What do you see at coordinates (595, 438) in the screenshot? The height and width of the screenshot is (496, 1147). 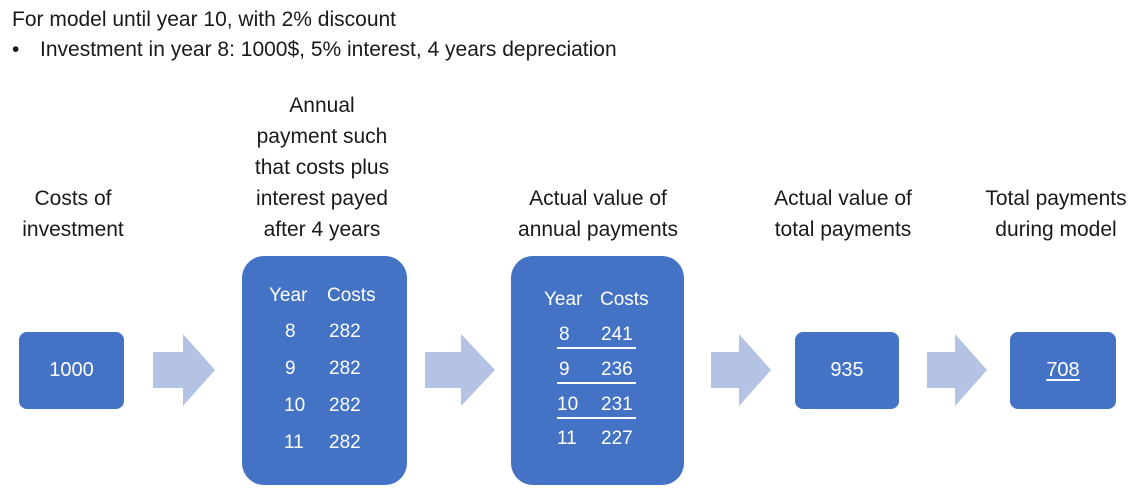 I see `table-row: 11 227` at bounding box center [595, 438].